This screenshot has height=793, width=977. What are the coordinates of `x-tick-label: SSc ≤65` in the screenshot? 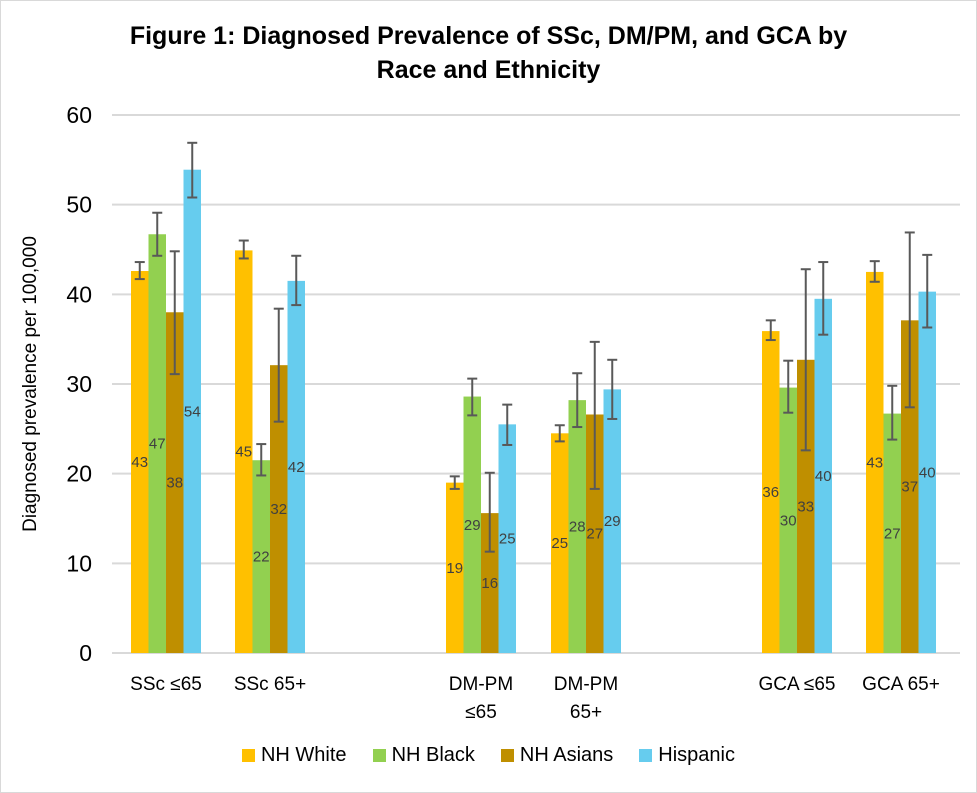 It's located at (166, 684).